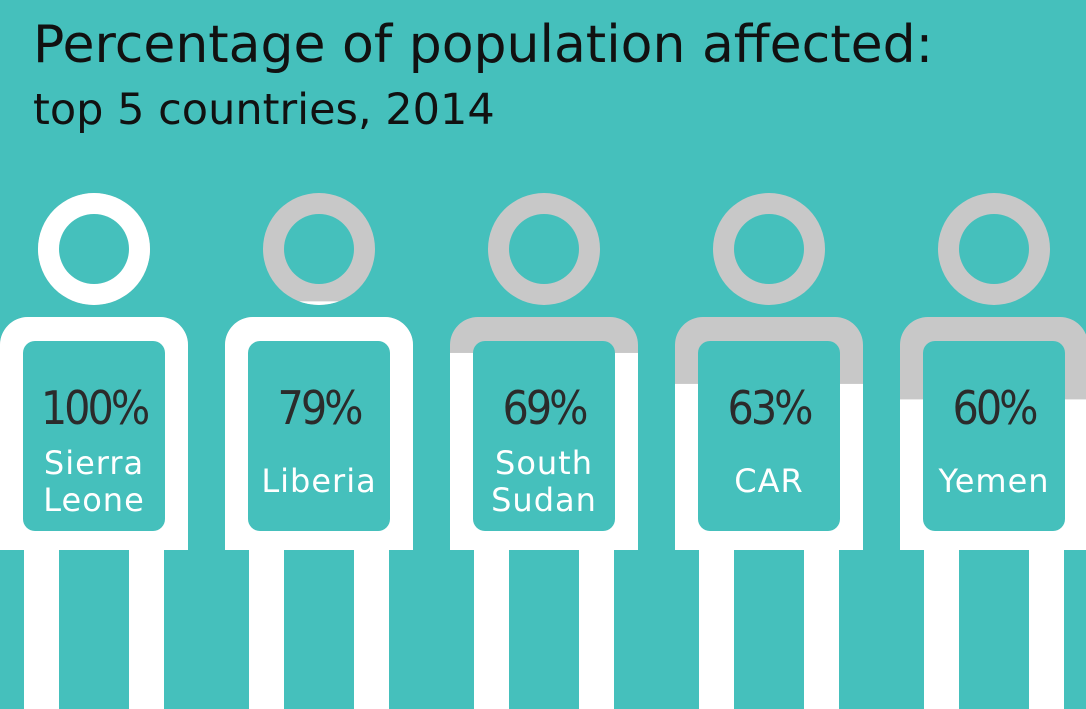  Describe the element at coordinates (993, 481) in the screenshot. I see `category-label: Yemen` at that location.